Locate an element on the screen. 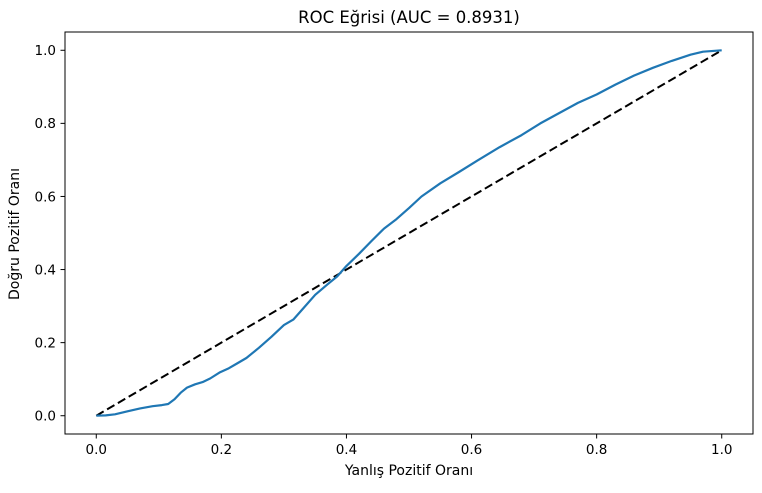  x-tick-label: 0.4 is located at coordinates (346, 450).